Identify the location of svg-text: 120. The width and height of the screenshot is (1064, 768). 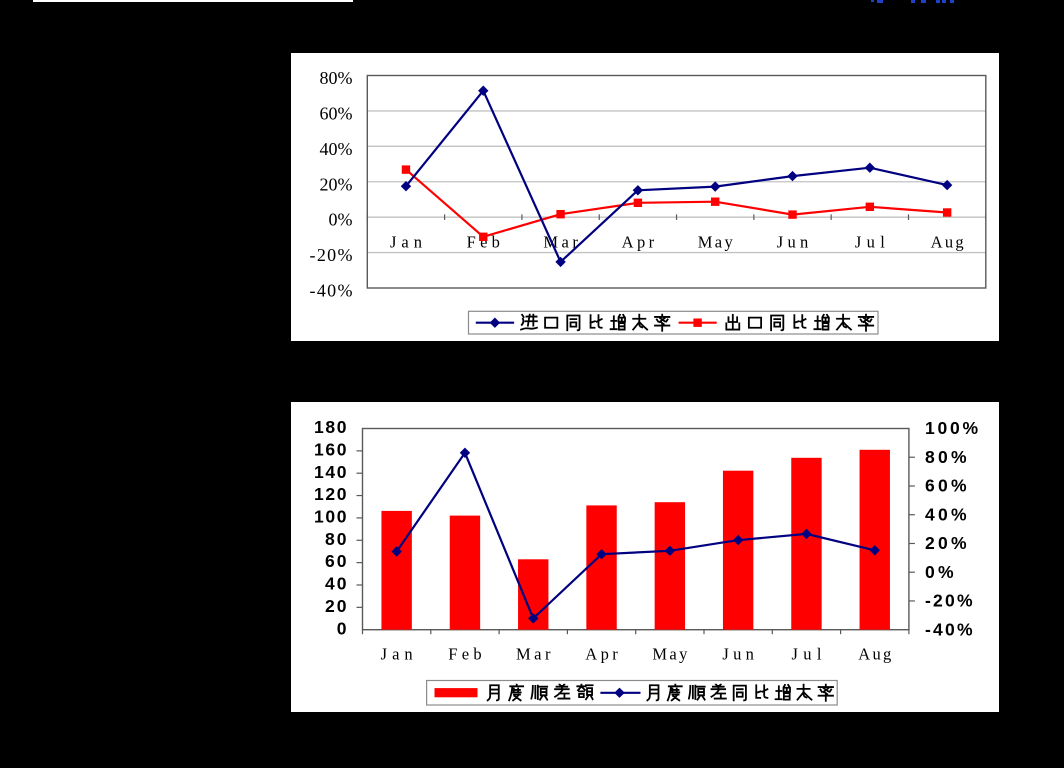
(330, 494).